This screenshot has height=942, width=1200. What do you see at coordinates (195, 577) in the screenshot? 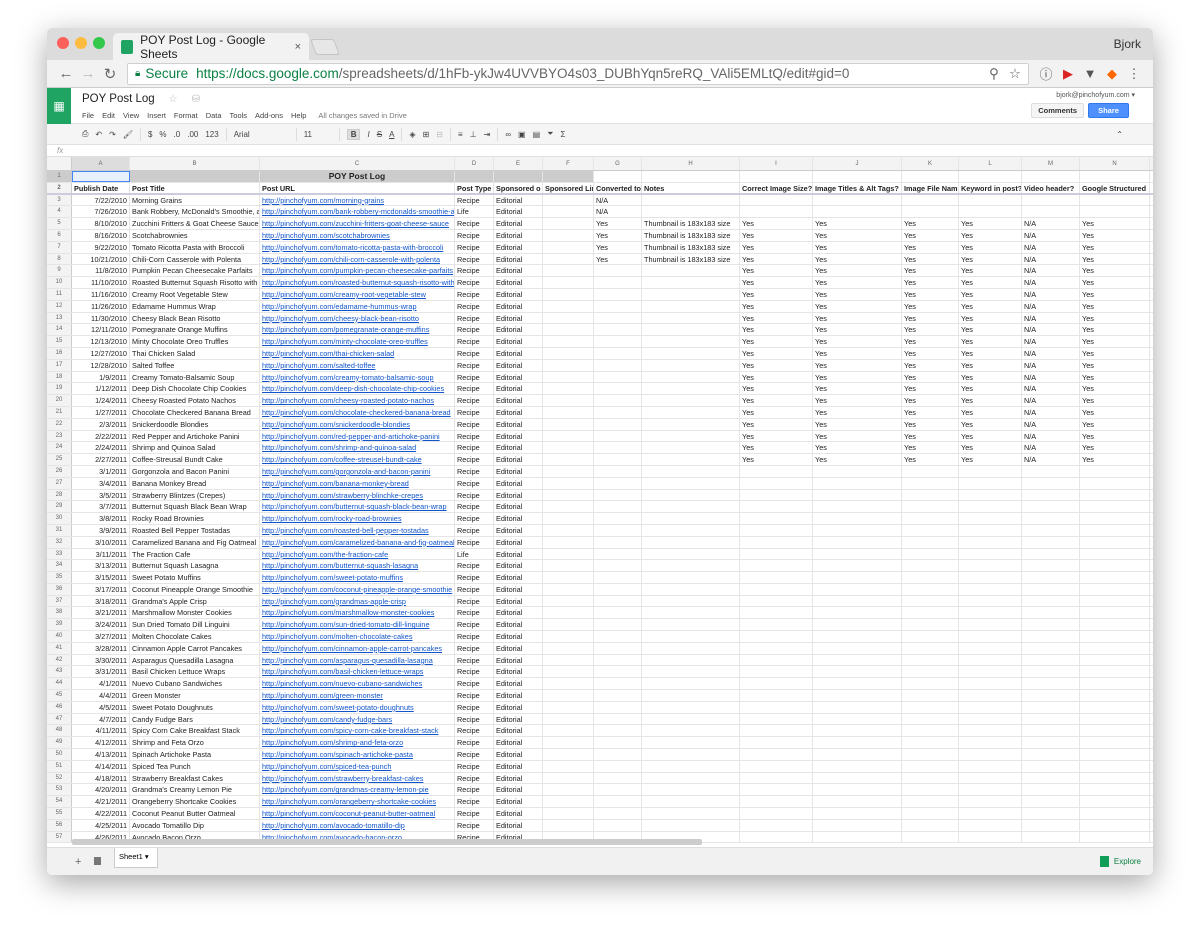
I see `cell: Sweet Potato Muffins` at bounding box center [195, 577].